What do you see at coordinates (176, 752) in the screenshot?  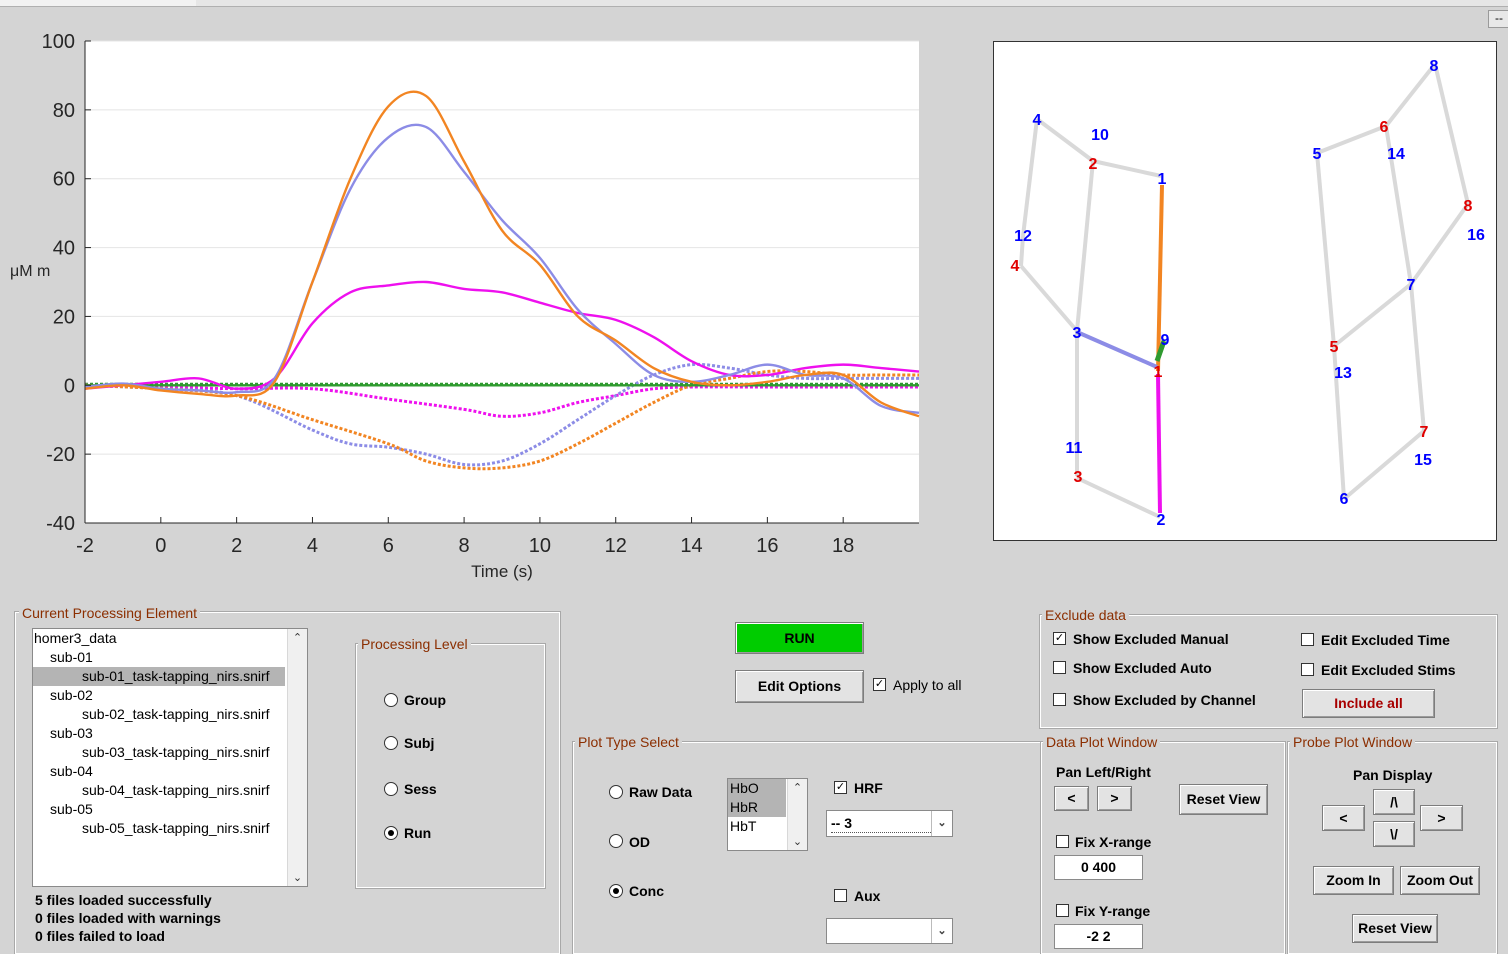 I see `tree-item: sub-03_task-tapping_nirs.snirf` at bounding box center [176, 752].